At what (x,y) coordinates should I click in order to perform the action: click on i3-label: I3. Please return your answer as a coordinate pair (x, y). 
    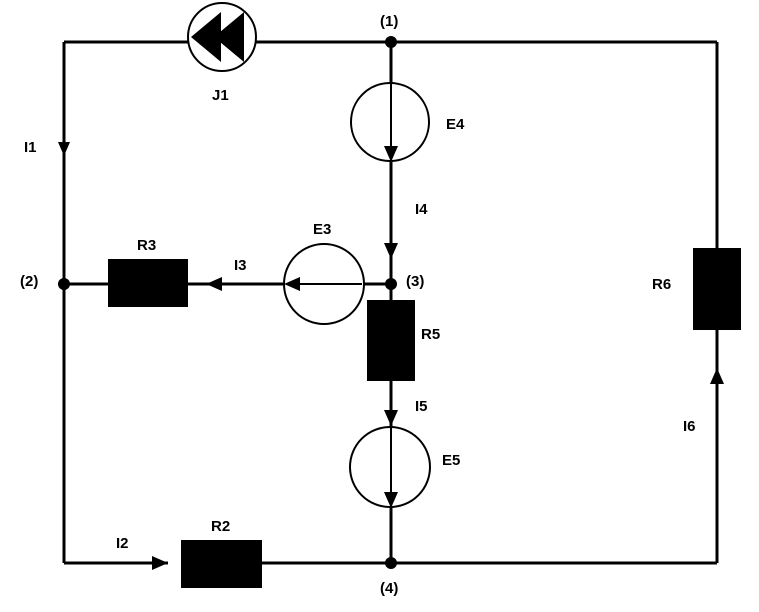
    Looking at the image, I should click on (240, 265).